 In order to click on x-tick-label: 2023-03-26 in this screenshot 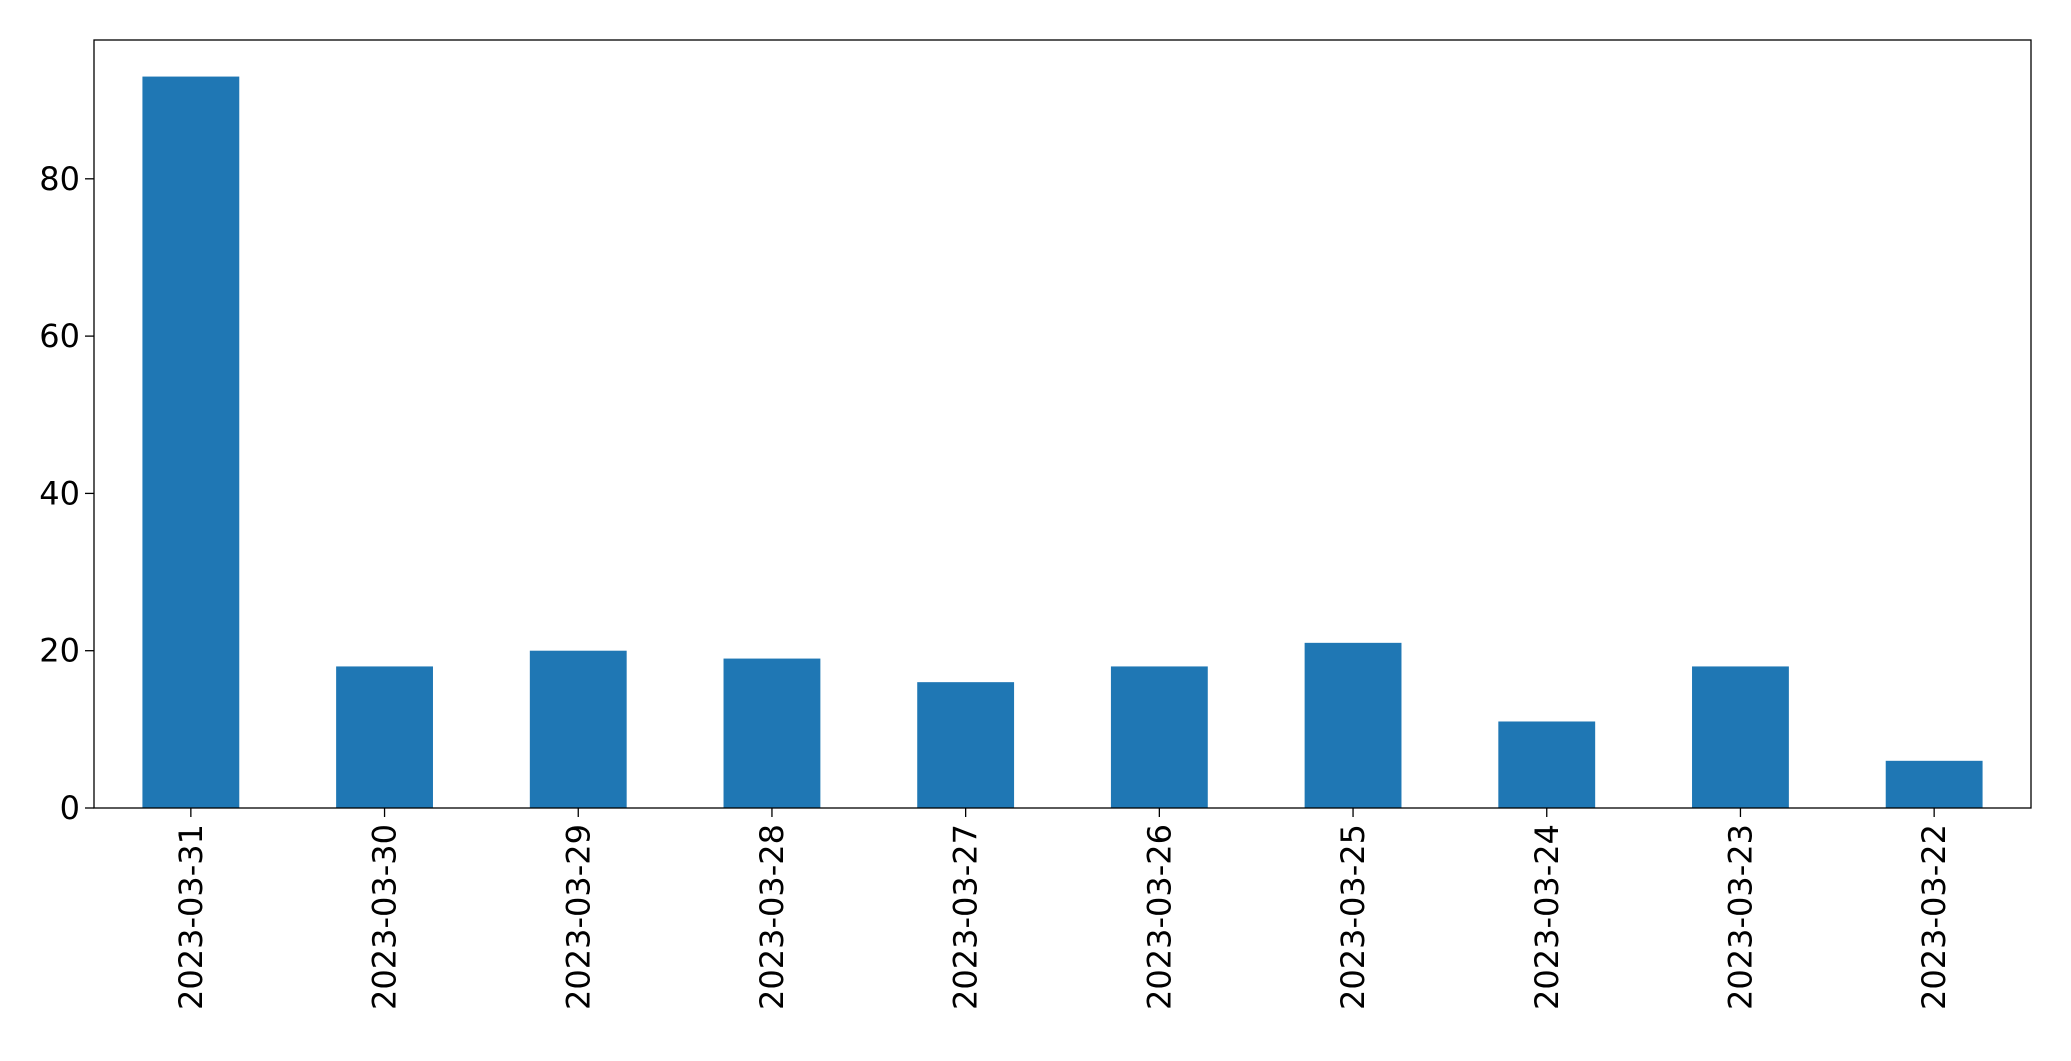, I will do `click(1159, 917)`.